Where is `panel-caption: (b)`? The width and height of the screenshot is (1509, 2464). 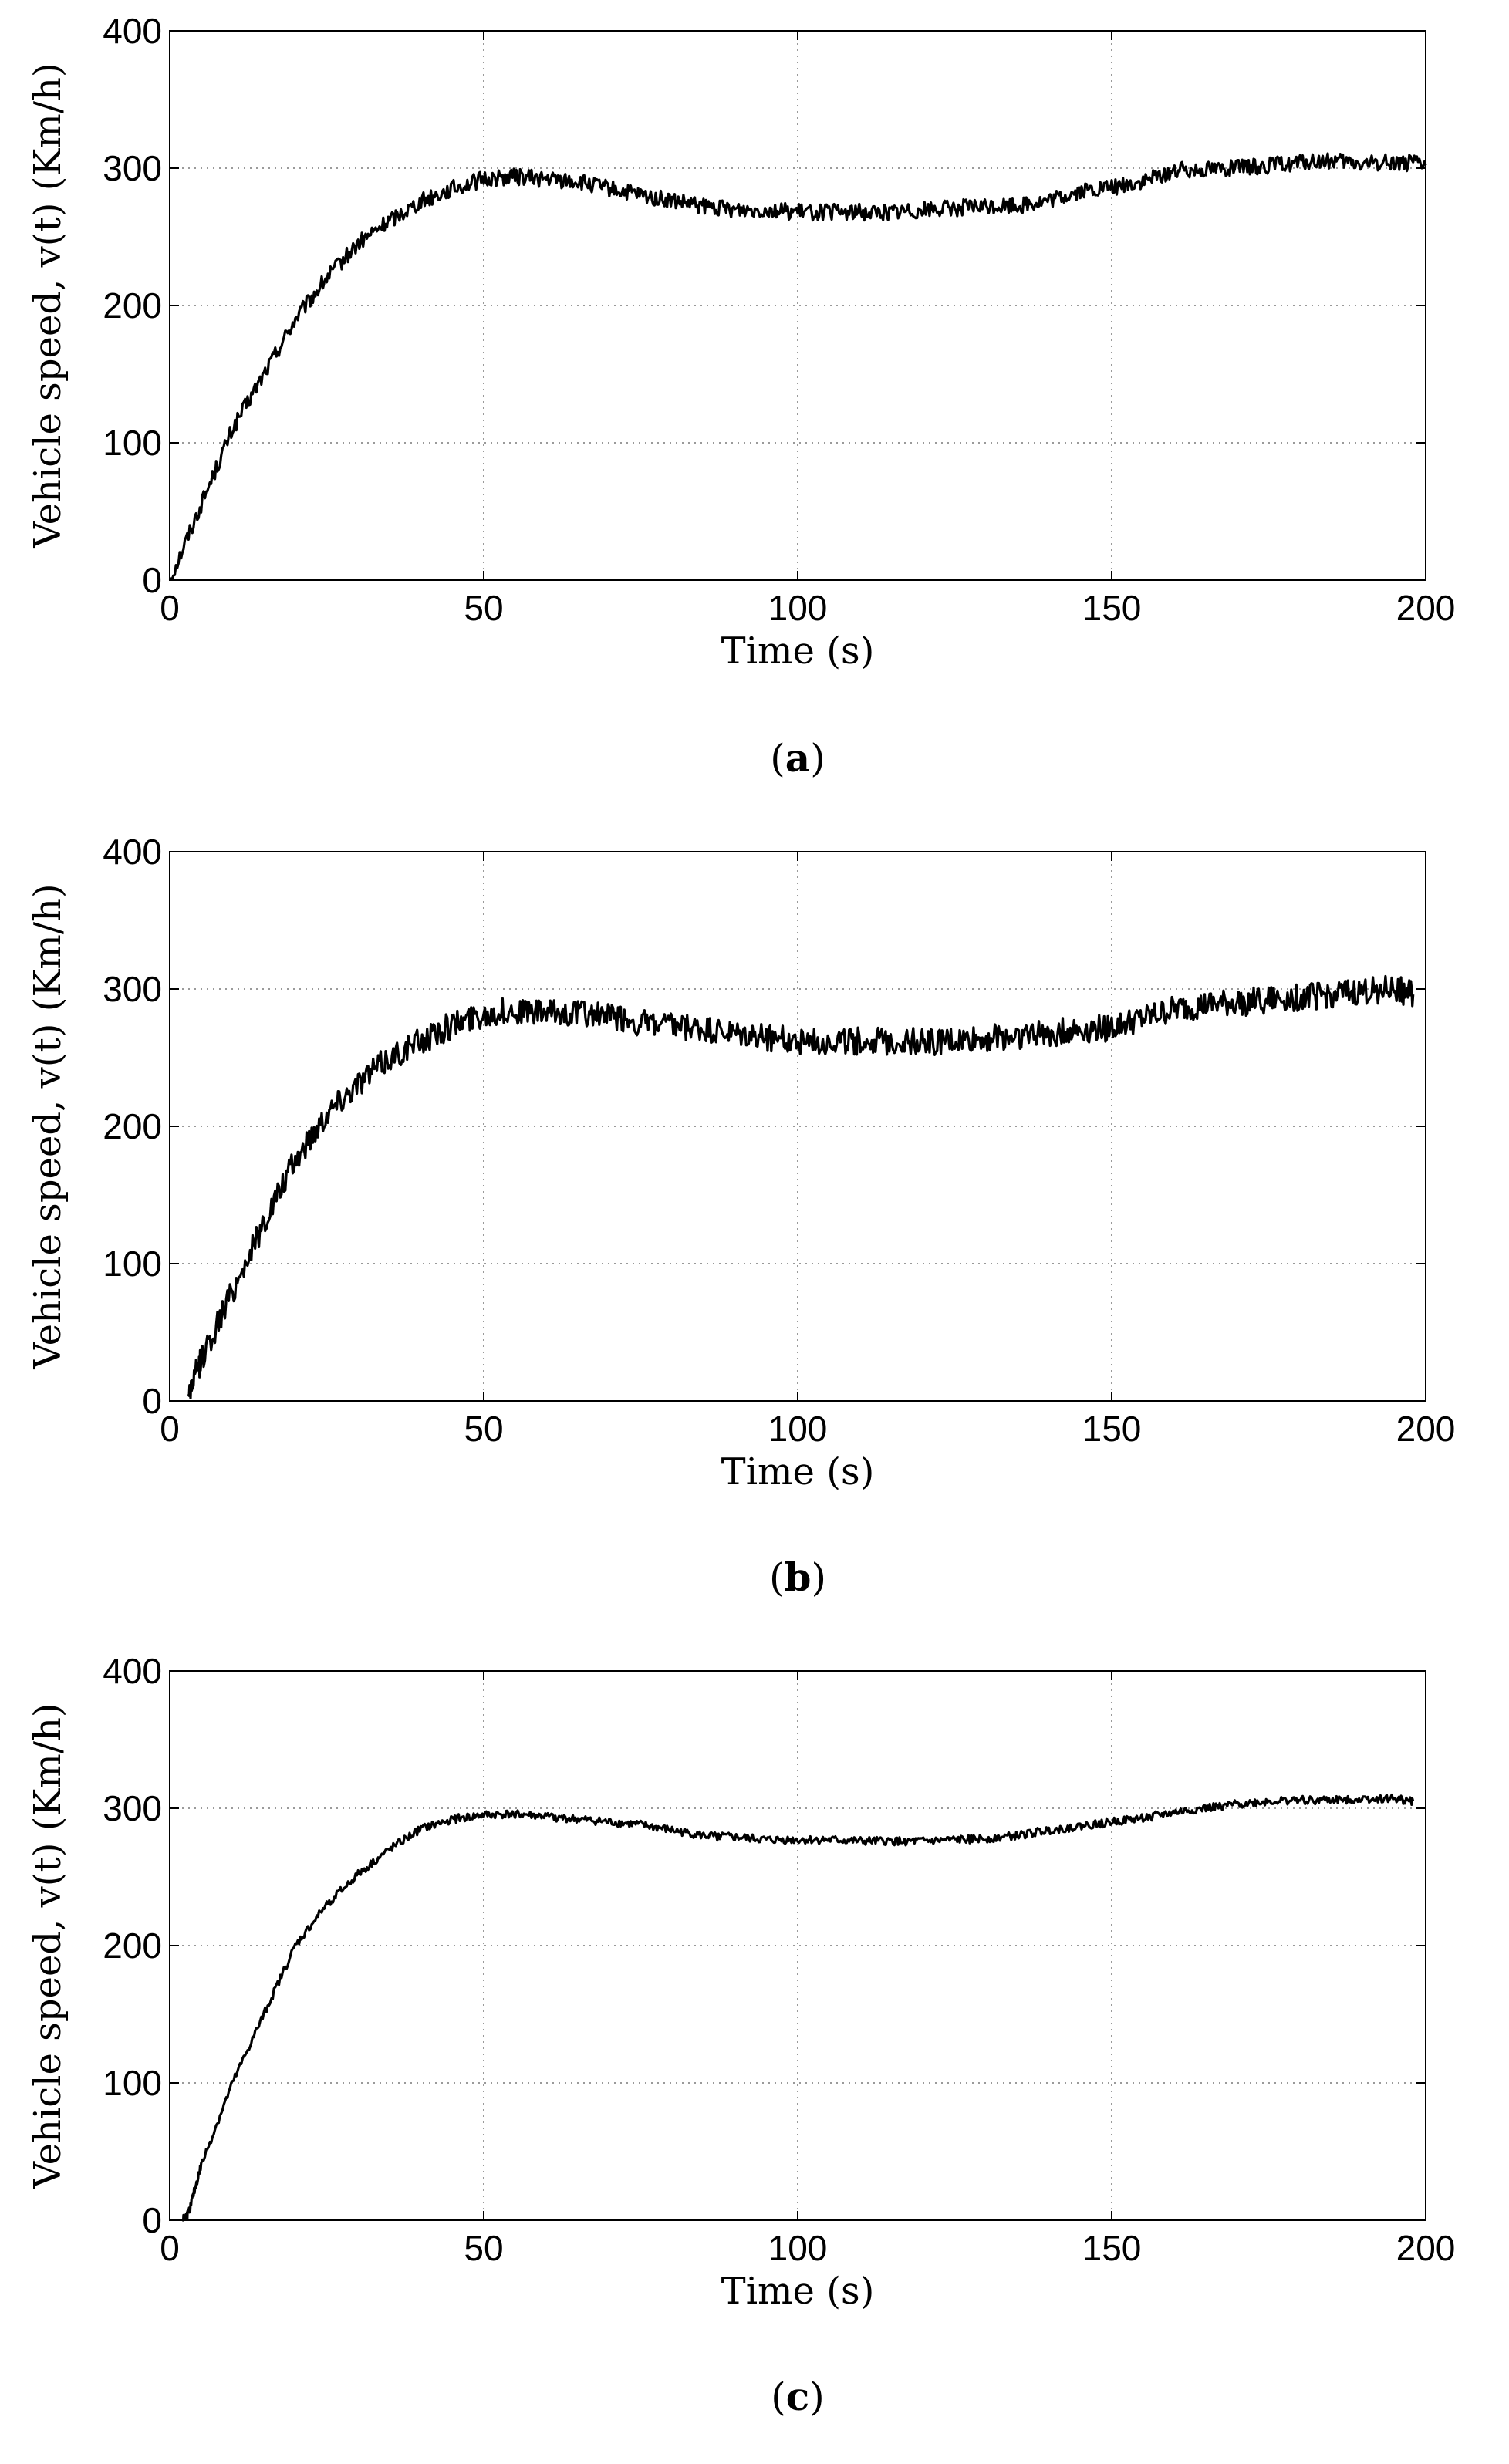
panel-caption: (b) is located at coordinates (797, 1577).